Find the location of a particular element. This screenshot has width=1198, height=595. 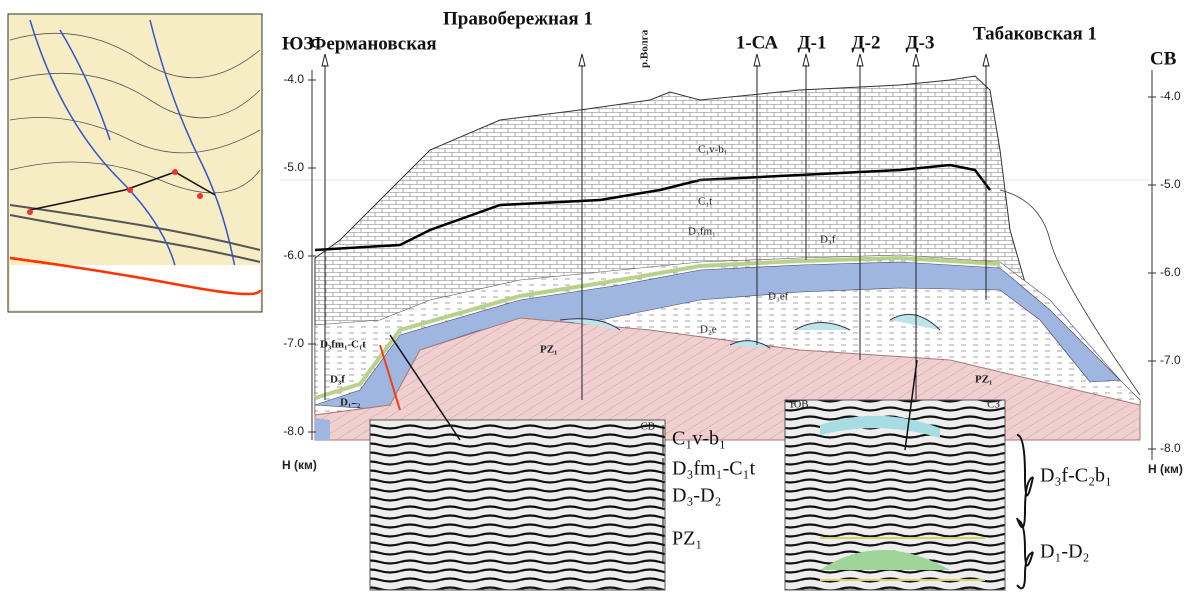

seismic-corner: СЗ is located at coordinates (993, 405).